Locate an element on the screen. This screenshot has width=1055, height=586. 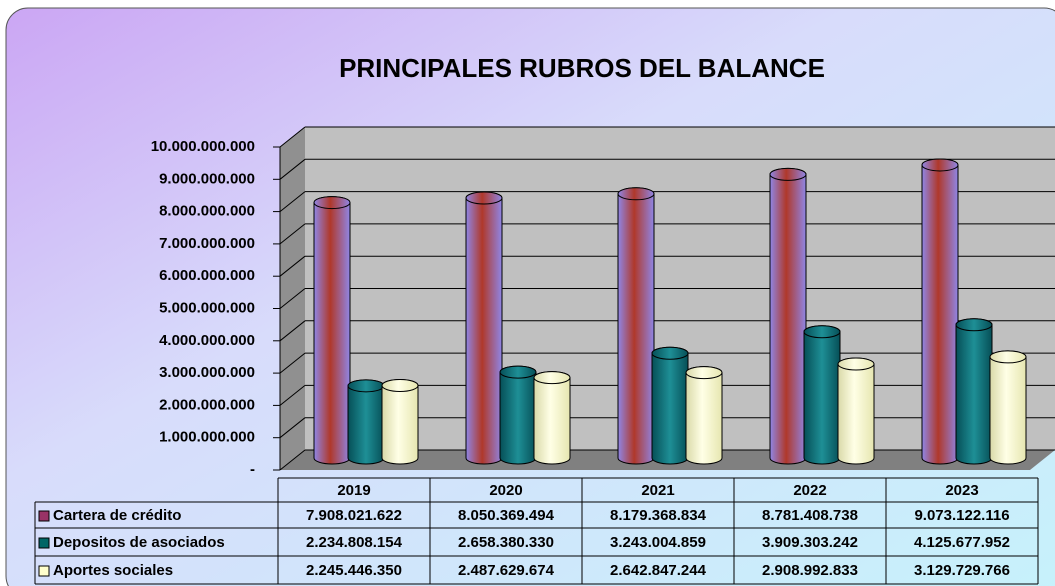
legend-label: Depositos de asociados is located at coordinates (139, 542).